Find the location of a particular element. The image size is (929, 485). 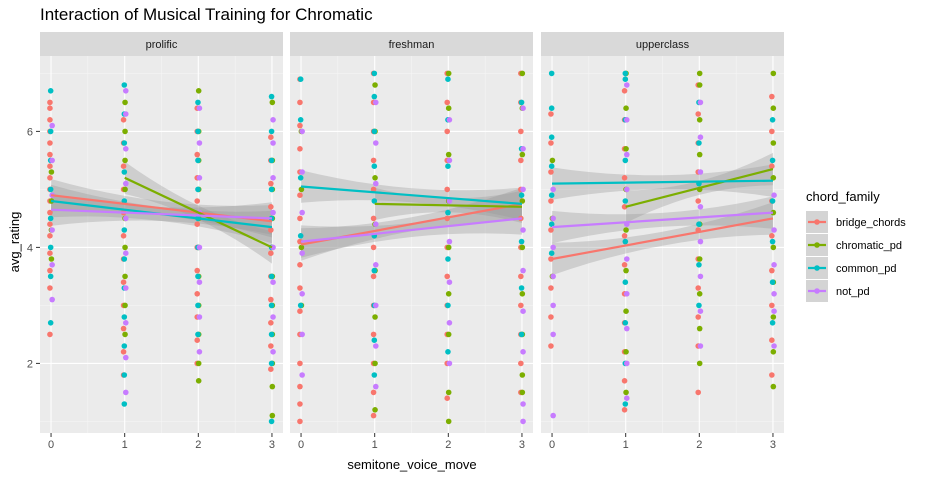

facet-strip-label: freshman is located at coordinates (412, 45).